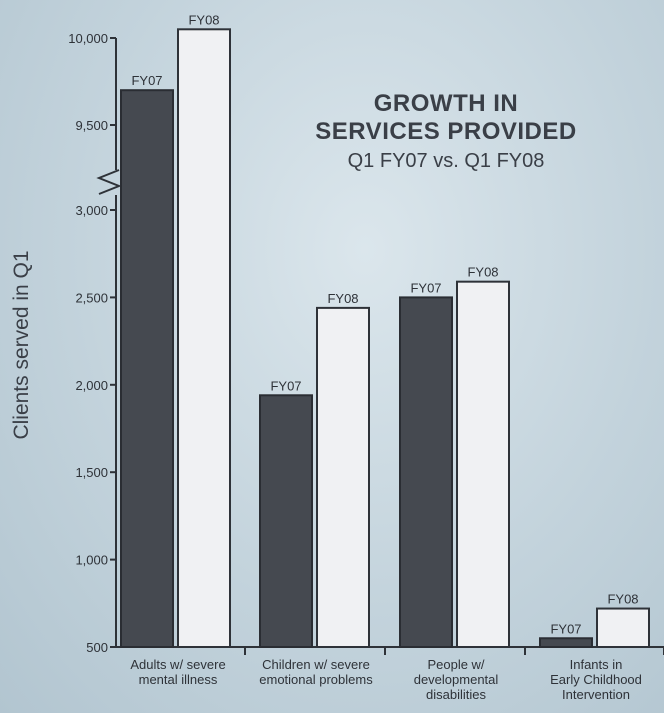  Describe the element at coordinates (91, 297) in the screenshot. I see `y-tick-label: 2,500` at that location.